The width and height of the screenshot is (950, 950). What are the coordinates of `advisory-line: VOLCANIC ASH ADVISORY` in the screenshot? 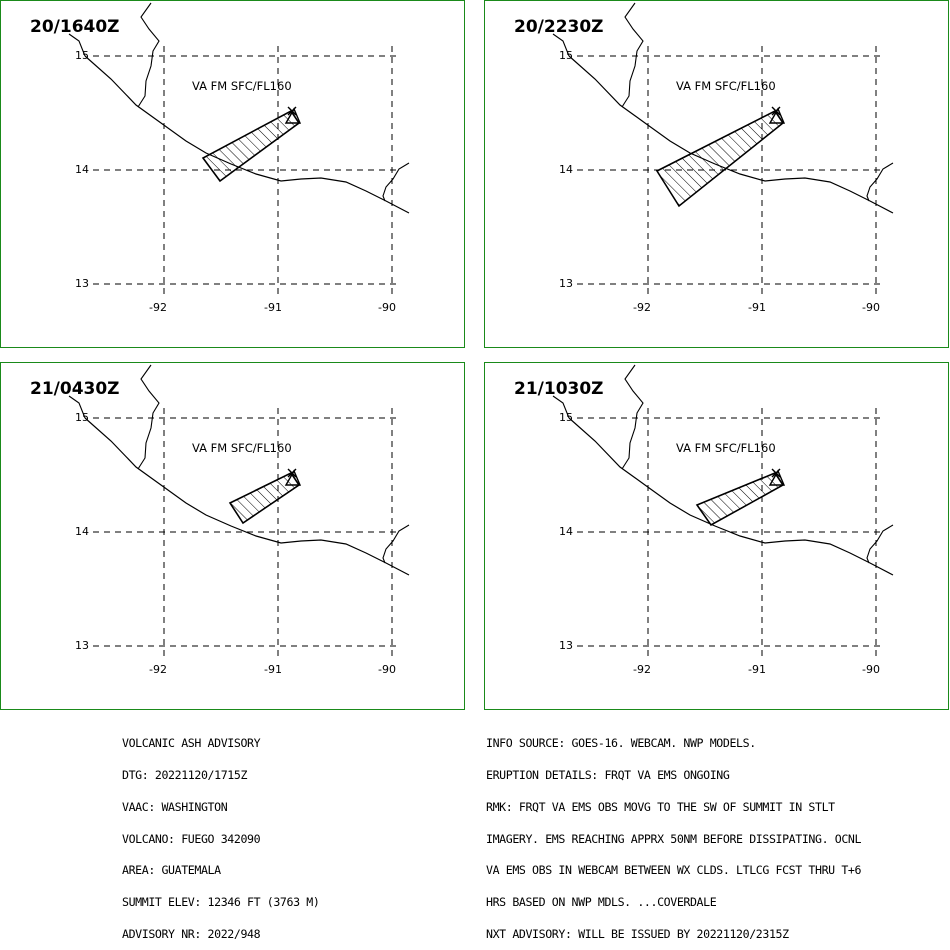 It's located at (191, 743).